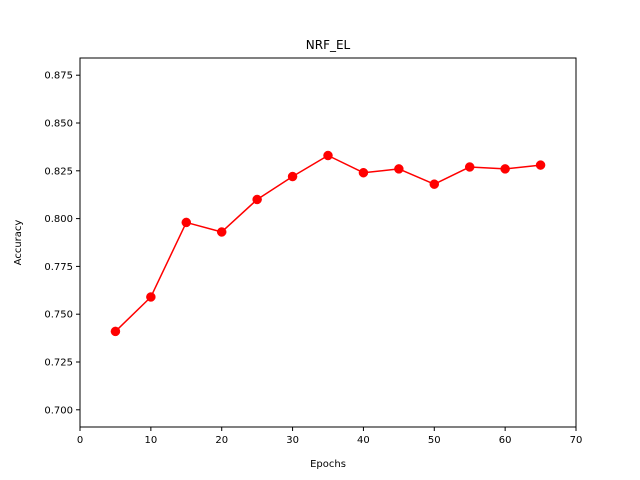  What do you see at coordinates (58, 410) in the screenshot?
I see `y-tick-label: 0.700` at bounding box center [58, 410].